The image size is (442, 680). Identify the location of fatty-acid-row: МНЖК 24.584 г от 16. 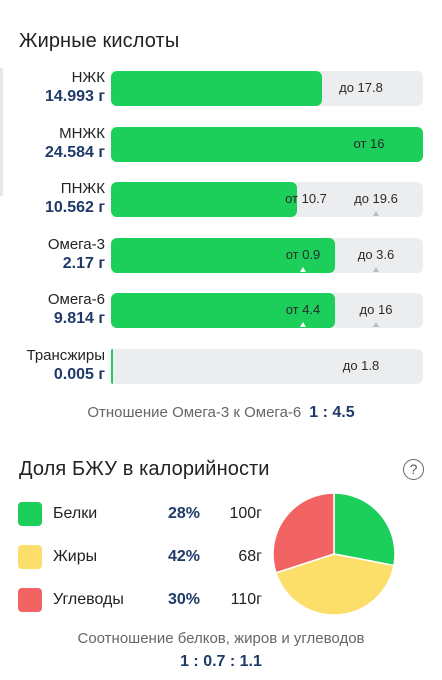
(221, 145).